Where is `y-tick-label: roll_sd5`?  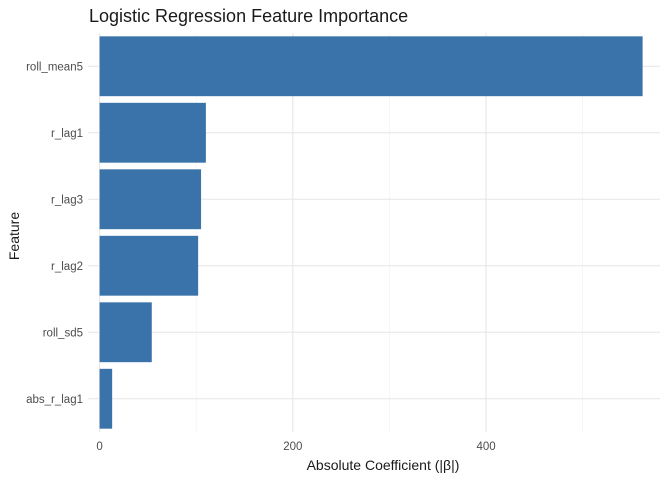
y-tick-label: roll_sd5 is located at coordinates (63, 333).